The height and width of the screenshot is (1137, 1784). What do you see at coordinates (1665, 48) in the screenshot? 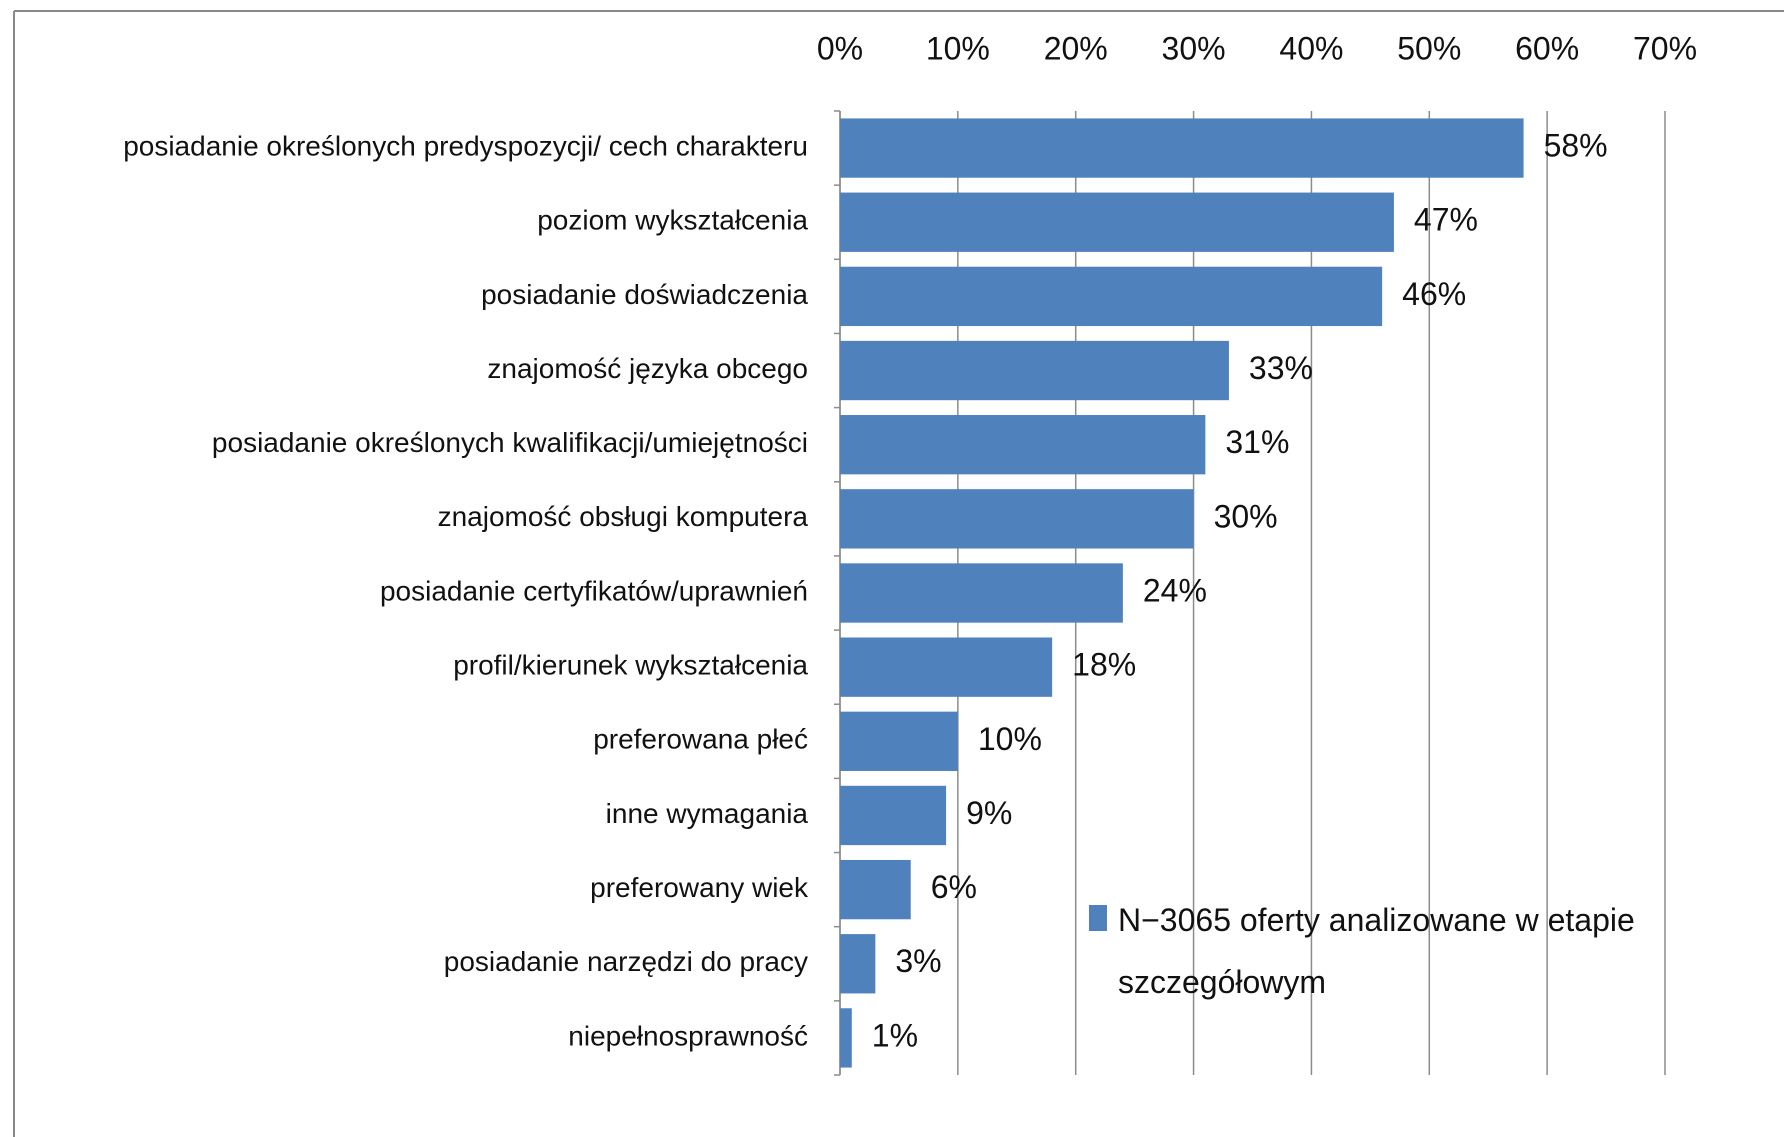
I see `x-tick-label: 70%` at bounding box center [1665, 48].